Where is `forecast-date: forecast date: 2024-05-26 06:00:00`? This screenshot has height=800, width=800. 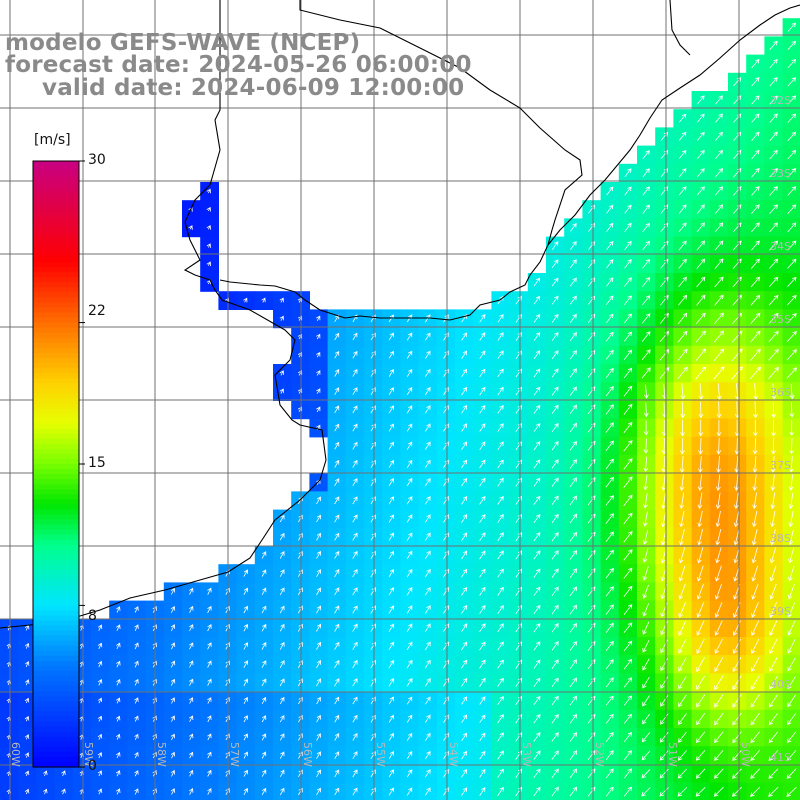
forecast-date: forecast date: 2024-05-26 06:00:00 is located at coordinates (238, 65).